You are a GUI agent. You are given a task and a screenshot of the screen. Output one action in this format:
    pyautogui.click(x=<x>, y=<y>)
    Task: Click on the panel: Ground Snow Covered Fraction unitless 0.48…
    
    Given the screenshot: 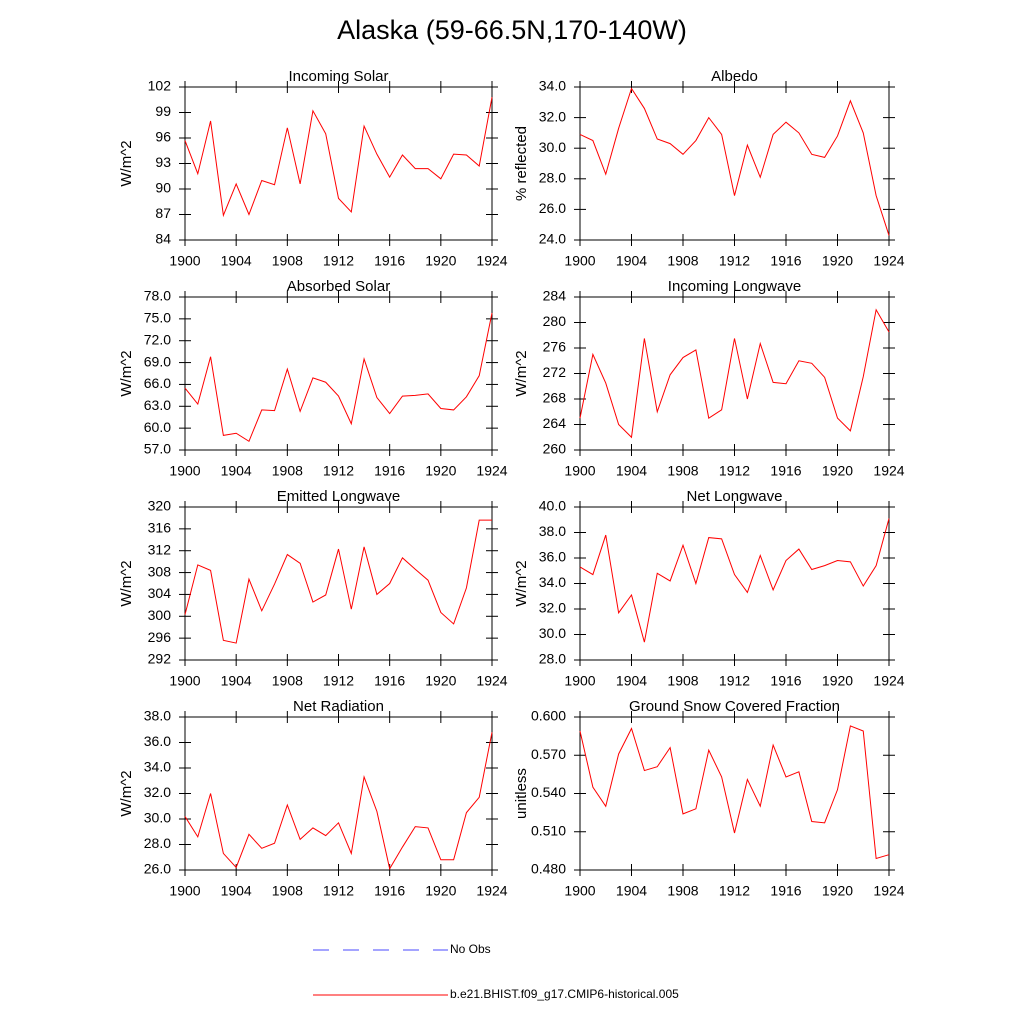 What is the action you would take?
    pyautogui.click(x=709, y=798)
    